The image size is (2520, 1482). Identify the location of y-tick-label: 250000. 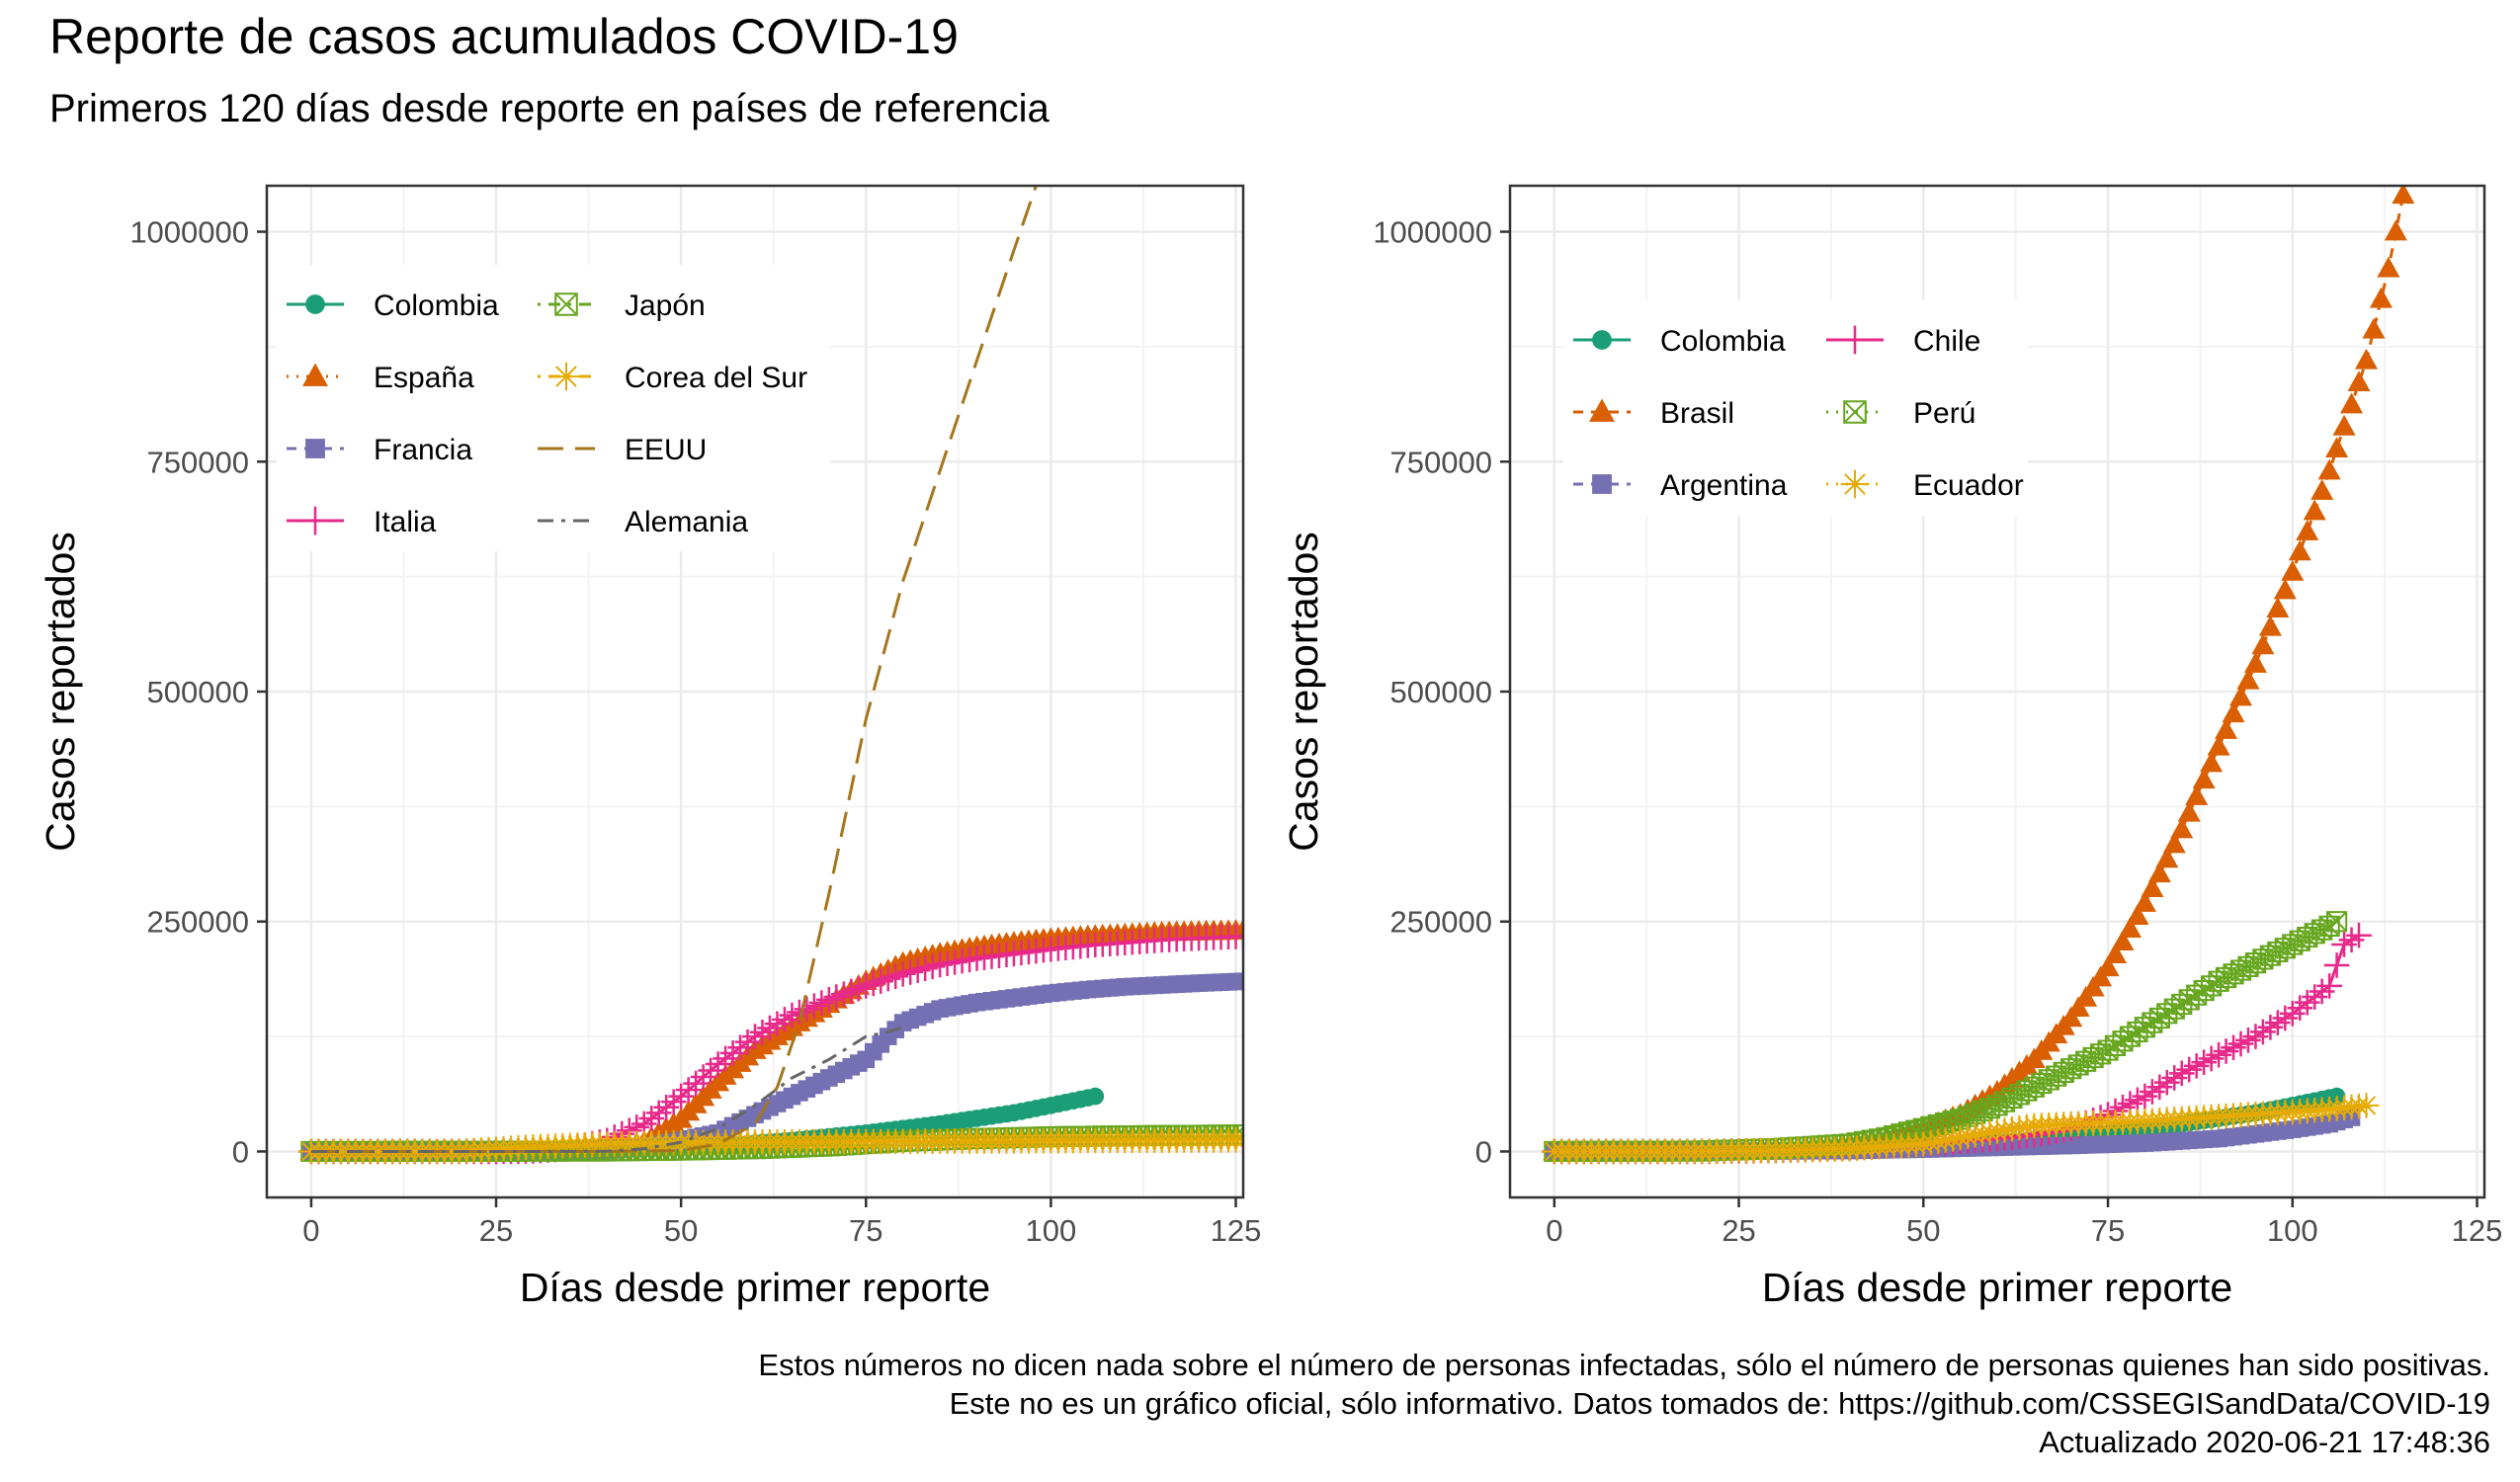
(198, 922).